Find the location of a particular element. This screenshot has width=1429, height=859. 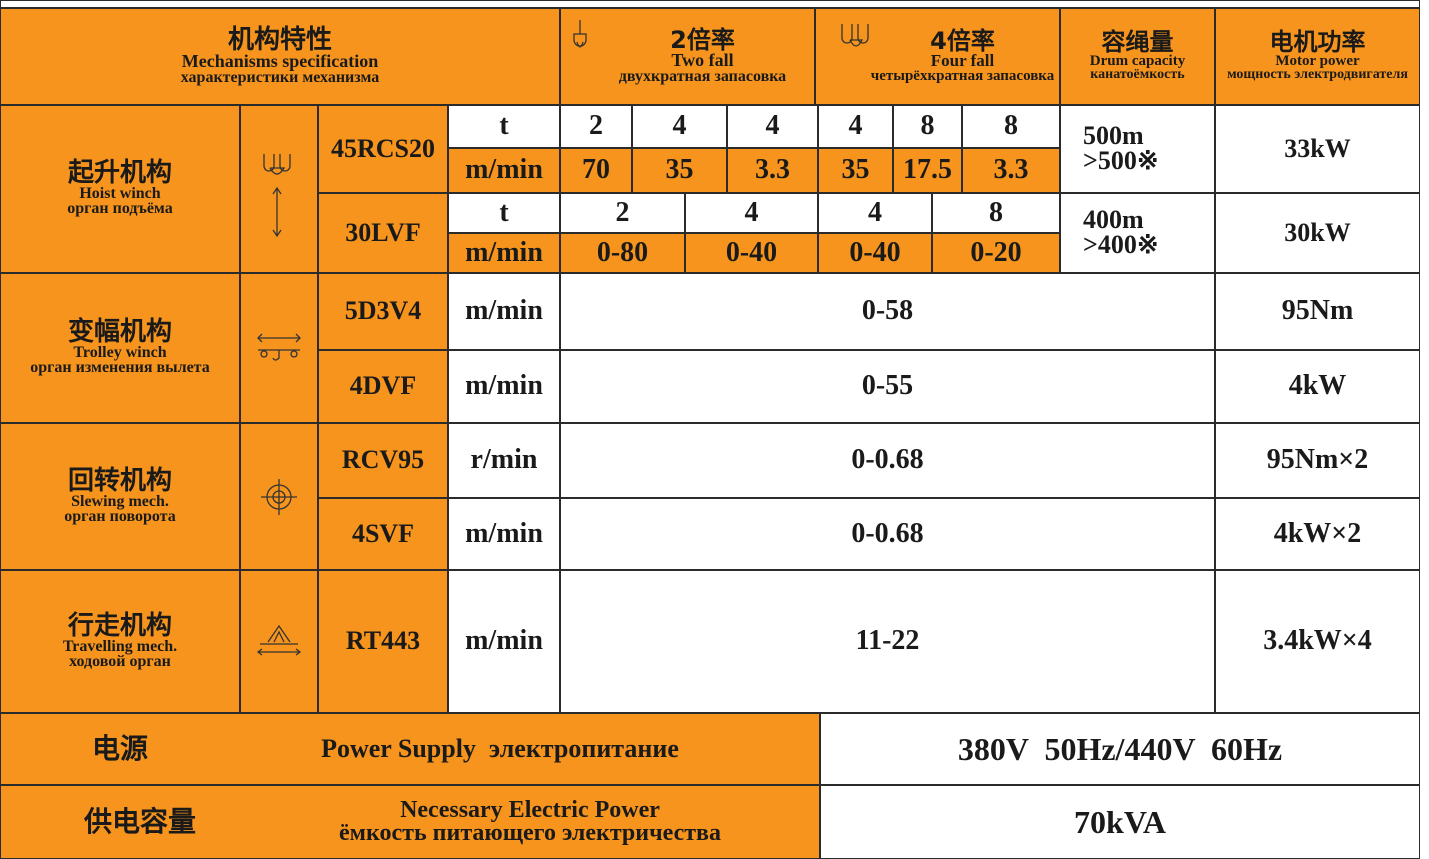

motor-power: 4kW is located at coordinates (1317, 386).